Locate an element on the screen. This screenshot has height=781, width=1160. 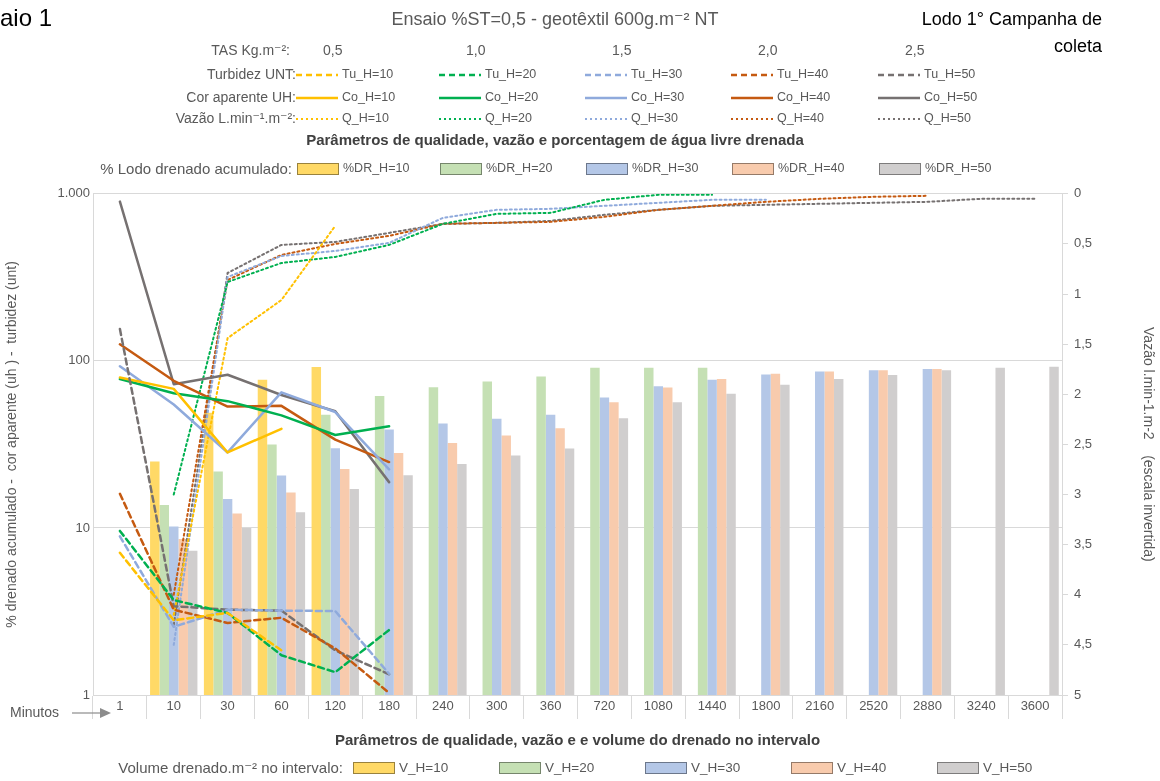
x-tick-label: 1800 is located at coordinates (766, 706).